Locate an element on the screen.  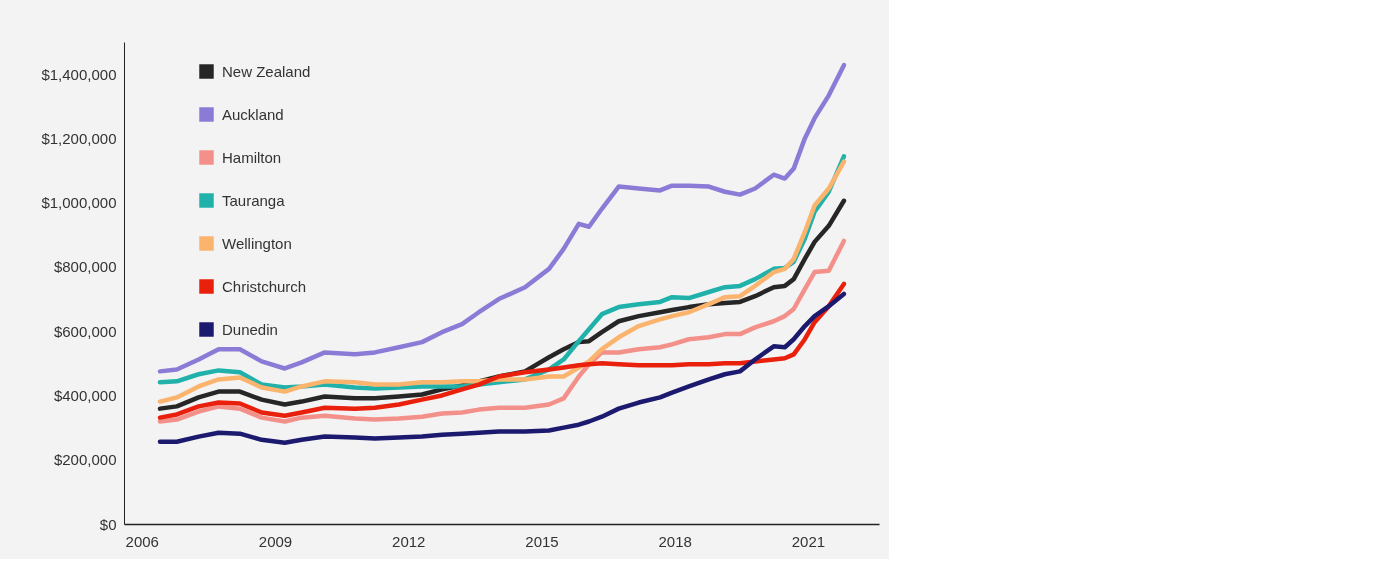
y-tick-label: $600,000 is located at coordinates (85, 331).